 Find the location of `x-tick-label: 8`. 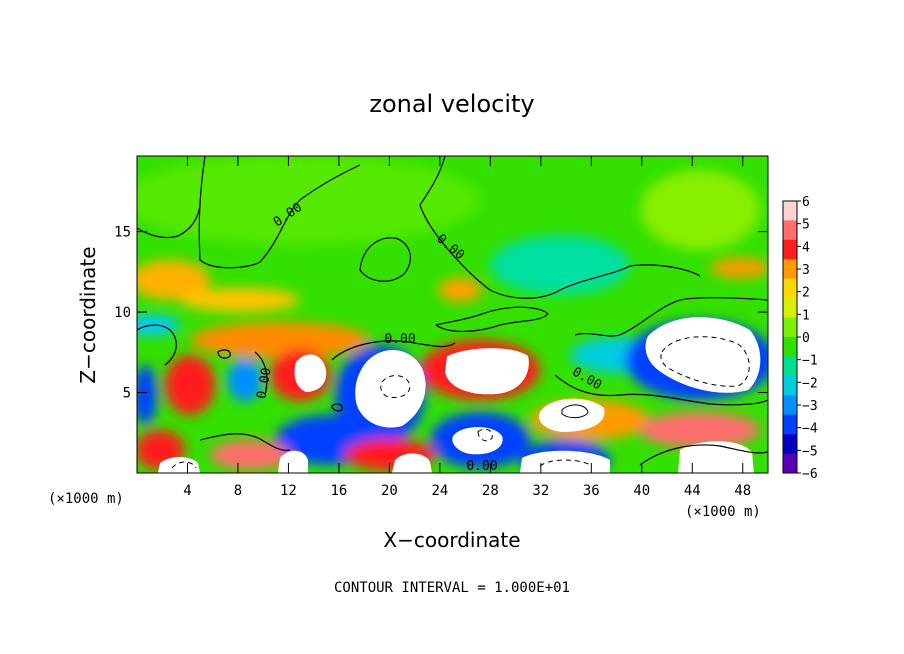

x-tick-label: 8 is located at coordinates (238, 491).